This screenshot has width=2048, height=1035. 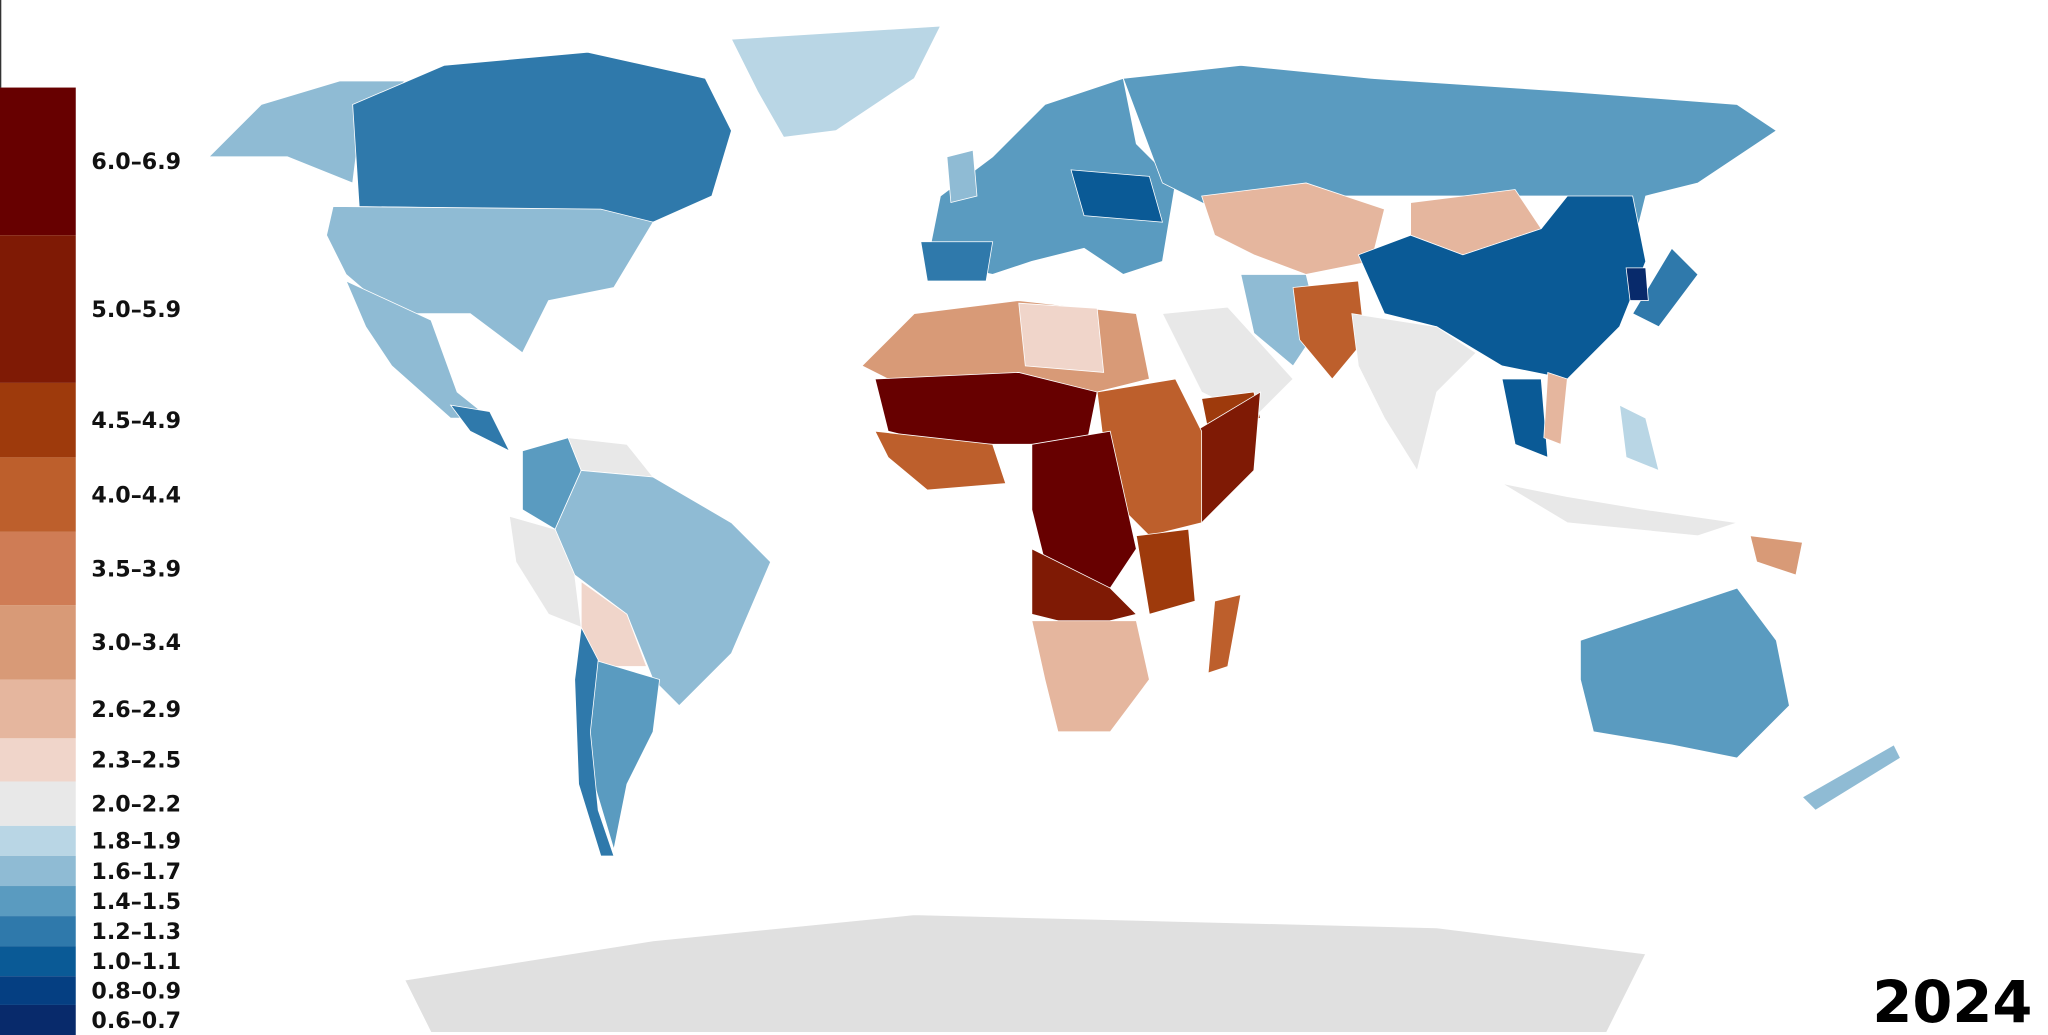 What do you see at coordinates (136, 761) in the screenshot?
I see `legend-label: 2.3–2.5` at bounding box center [136, 761].